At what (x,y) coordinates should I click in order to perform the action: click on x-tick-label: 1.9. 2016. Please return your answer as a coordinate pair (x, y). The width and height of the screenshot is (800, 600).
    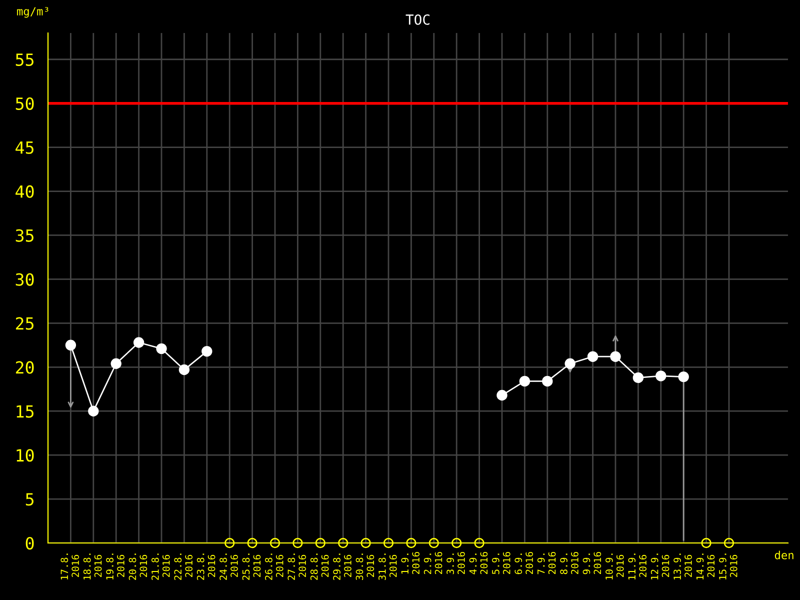
    Looking at the image, I should click on (410, 563).